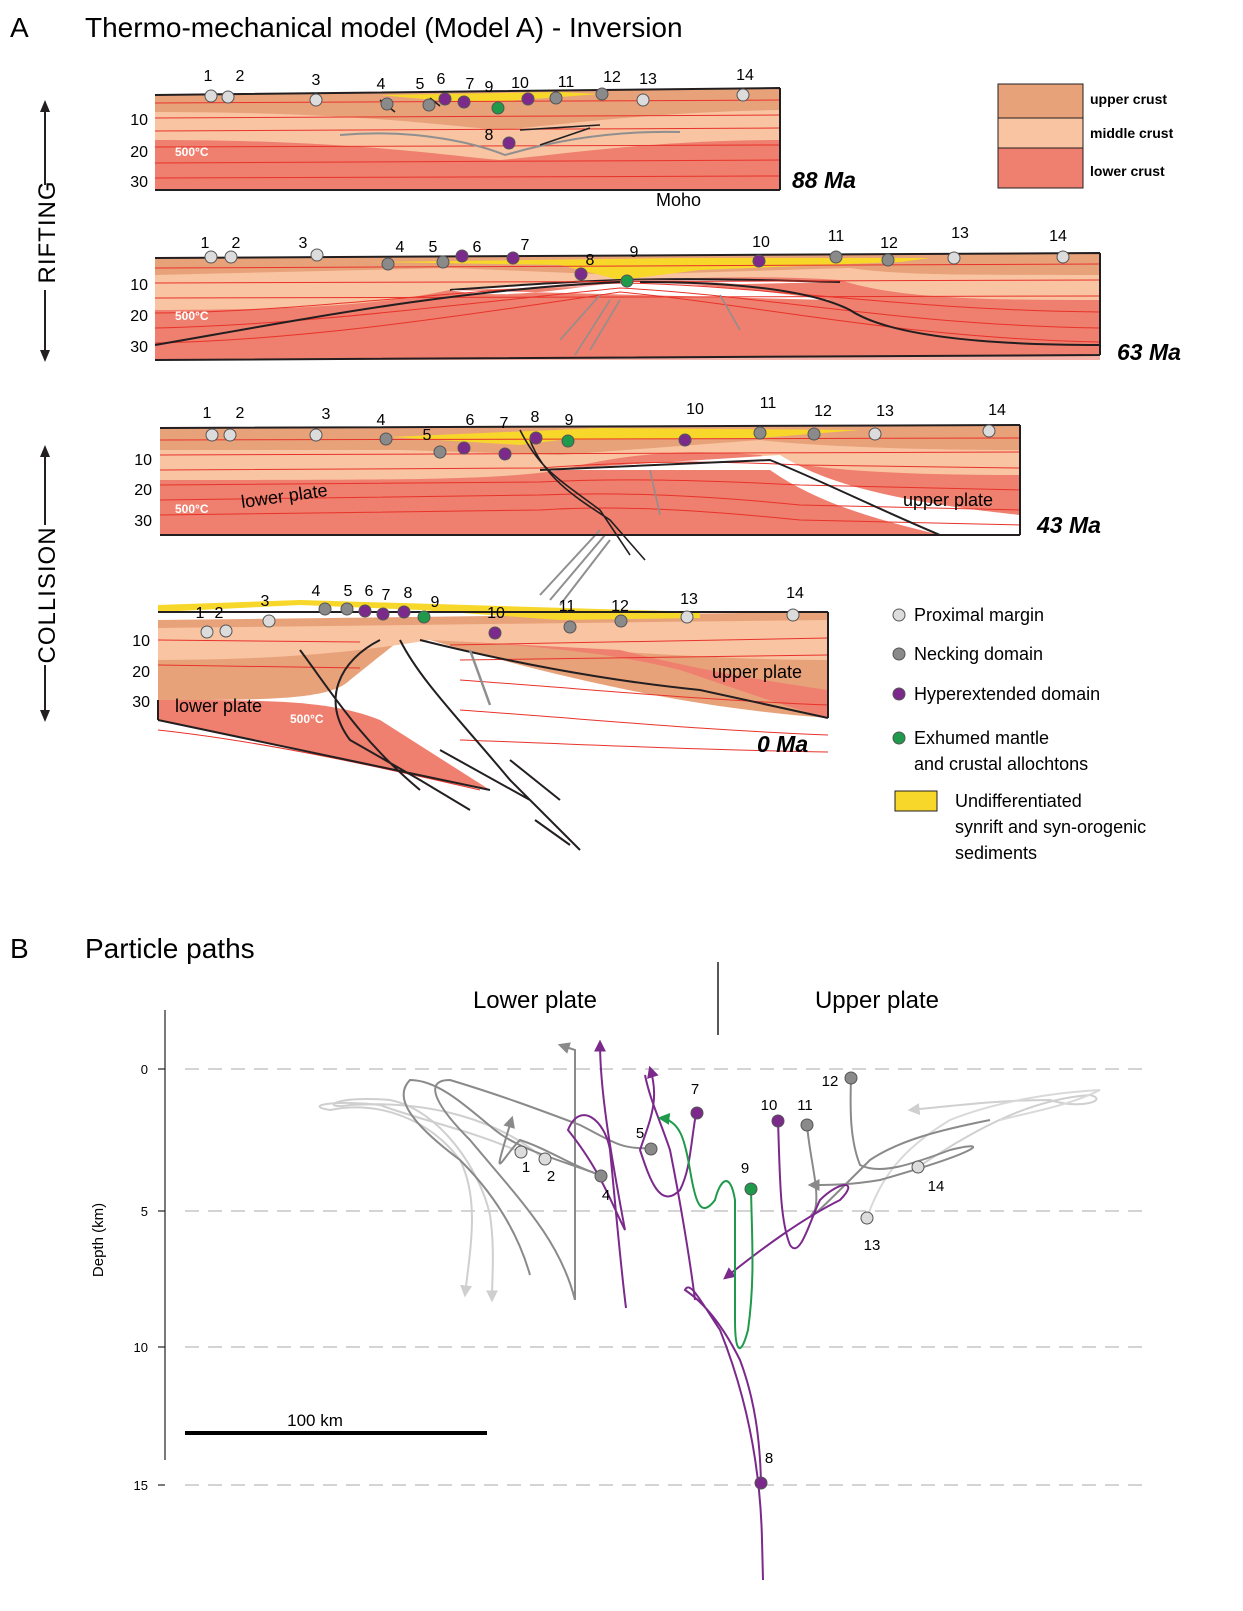 This screenshot has width=1243, height=1611. I want to click on particle-8: 8, so click(500, 138).